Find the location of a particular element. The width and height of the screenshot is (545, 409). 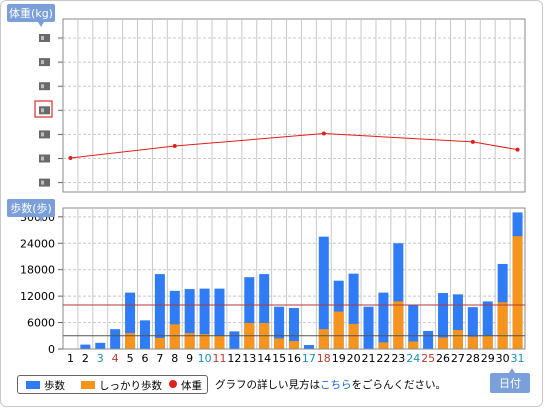

help-note: グラフの詳しい見方はこちらをごらんください。 is located at coordinates (330, 384).